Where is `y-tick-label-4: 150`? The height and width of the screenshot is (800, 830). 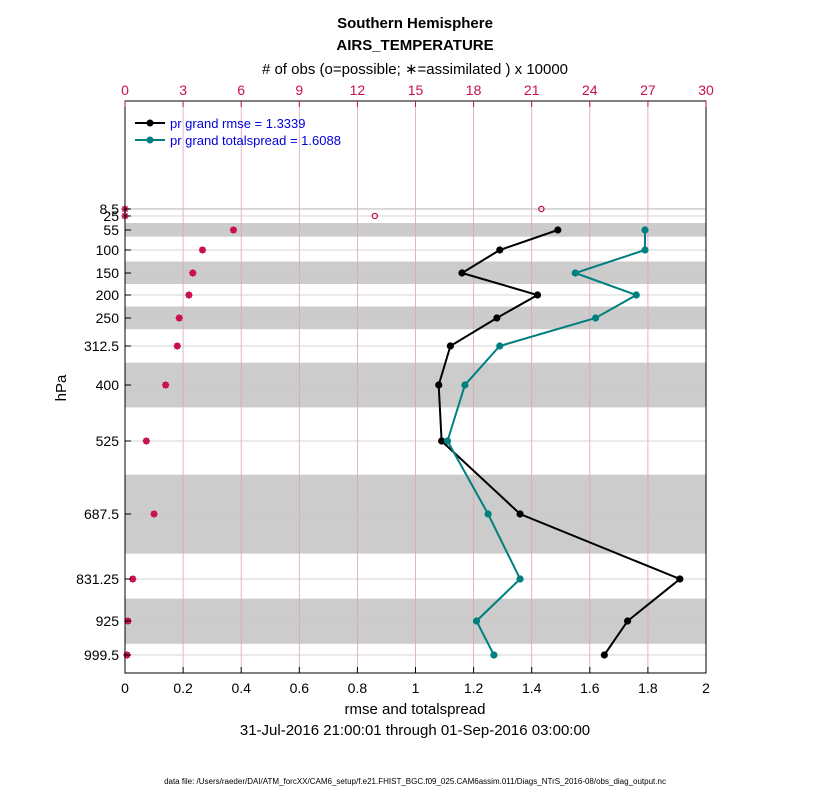 y-tick-label-4: 150 is located at coordinates (108, 273).